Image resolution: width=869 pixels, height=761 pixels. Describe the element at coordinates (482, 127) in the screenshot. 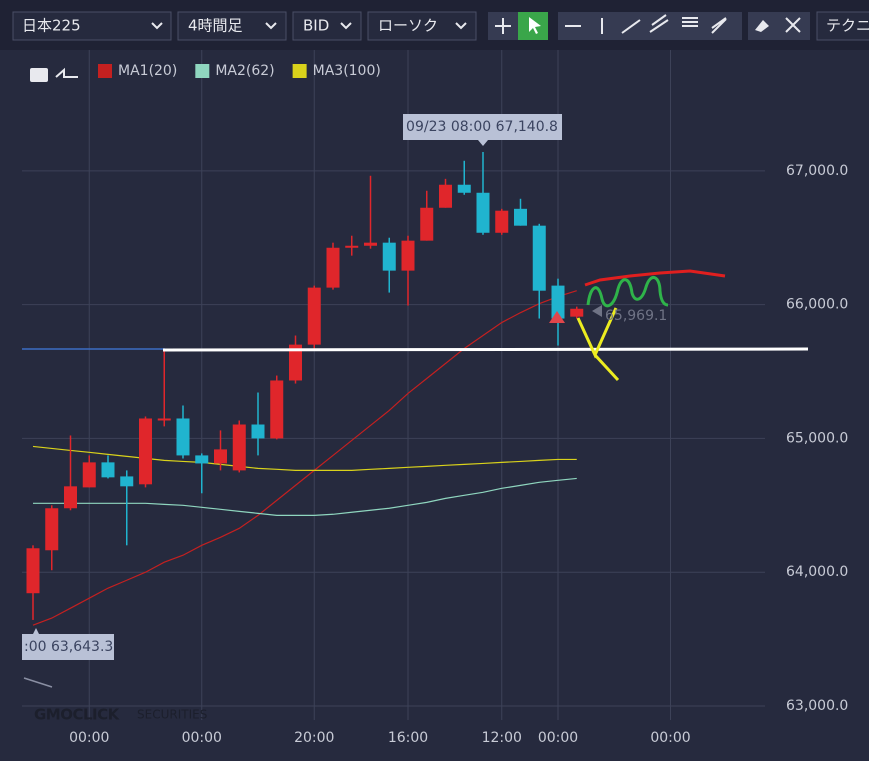

I see `high-label: 09/23 08:00 67,140.8` at that location.